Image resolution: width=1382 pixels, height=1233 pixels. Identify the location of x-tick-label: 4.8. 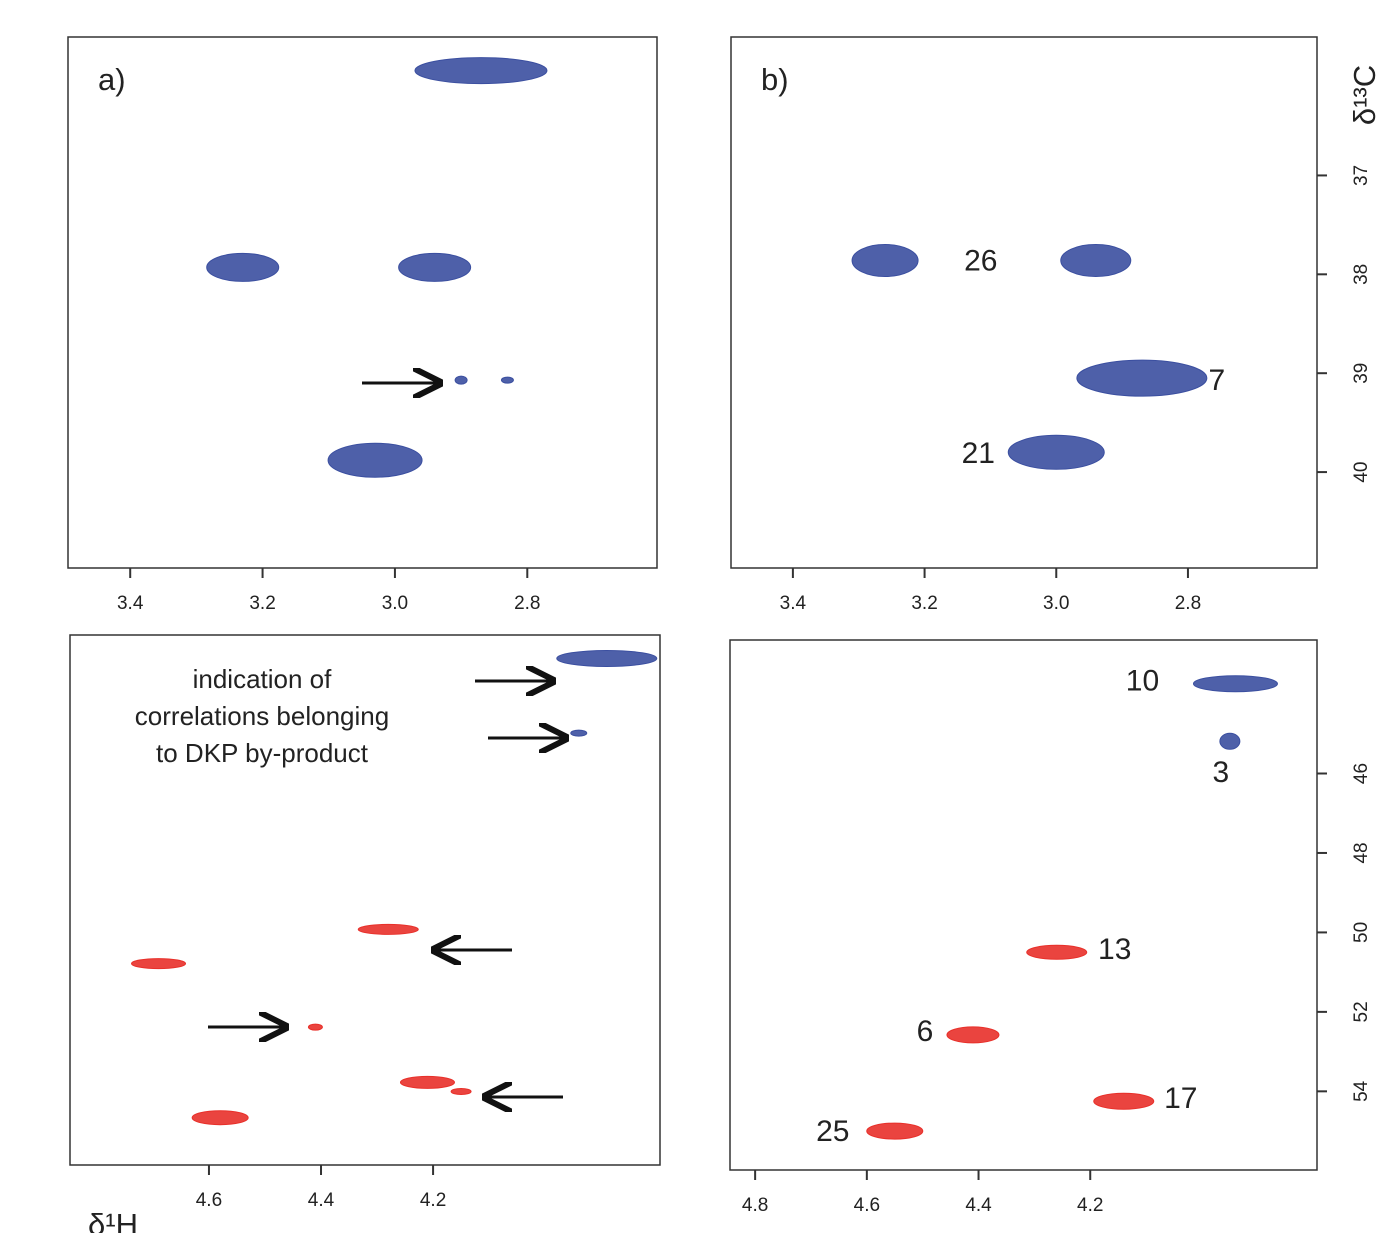
(755, 1205).